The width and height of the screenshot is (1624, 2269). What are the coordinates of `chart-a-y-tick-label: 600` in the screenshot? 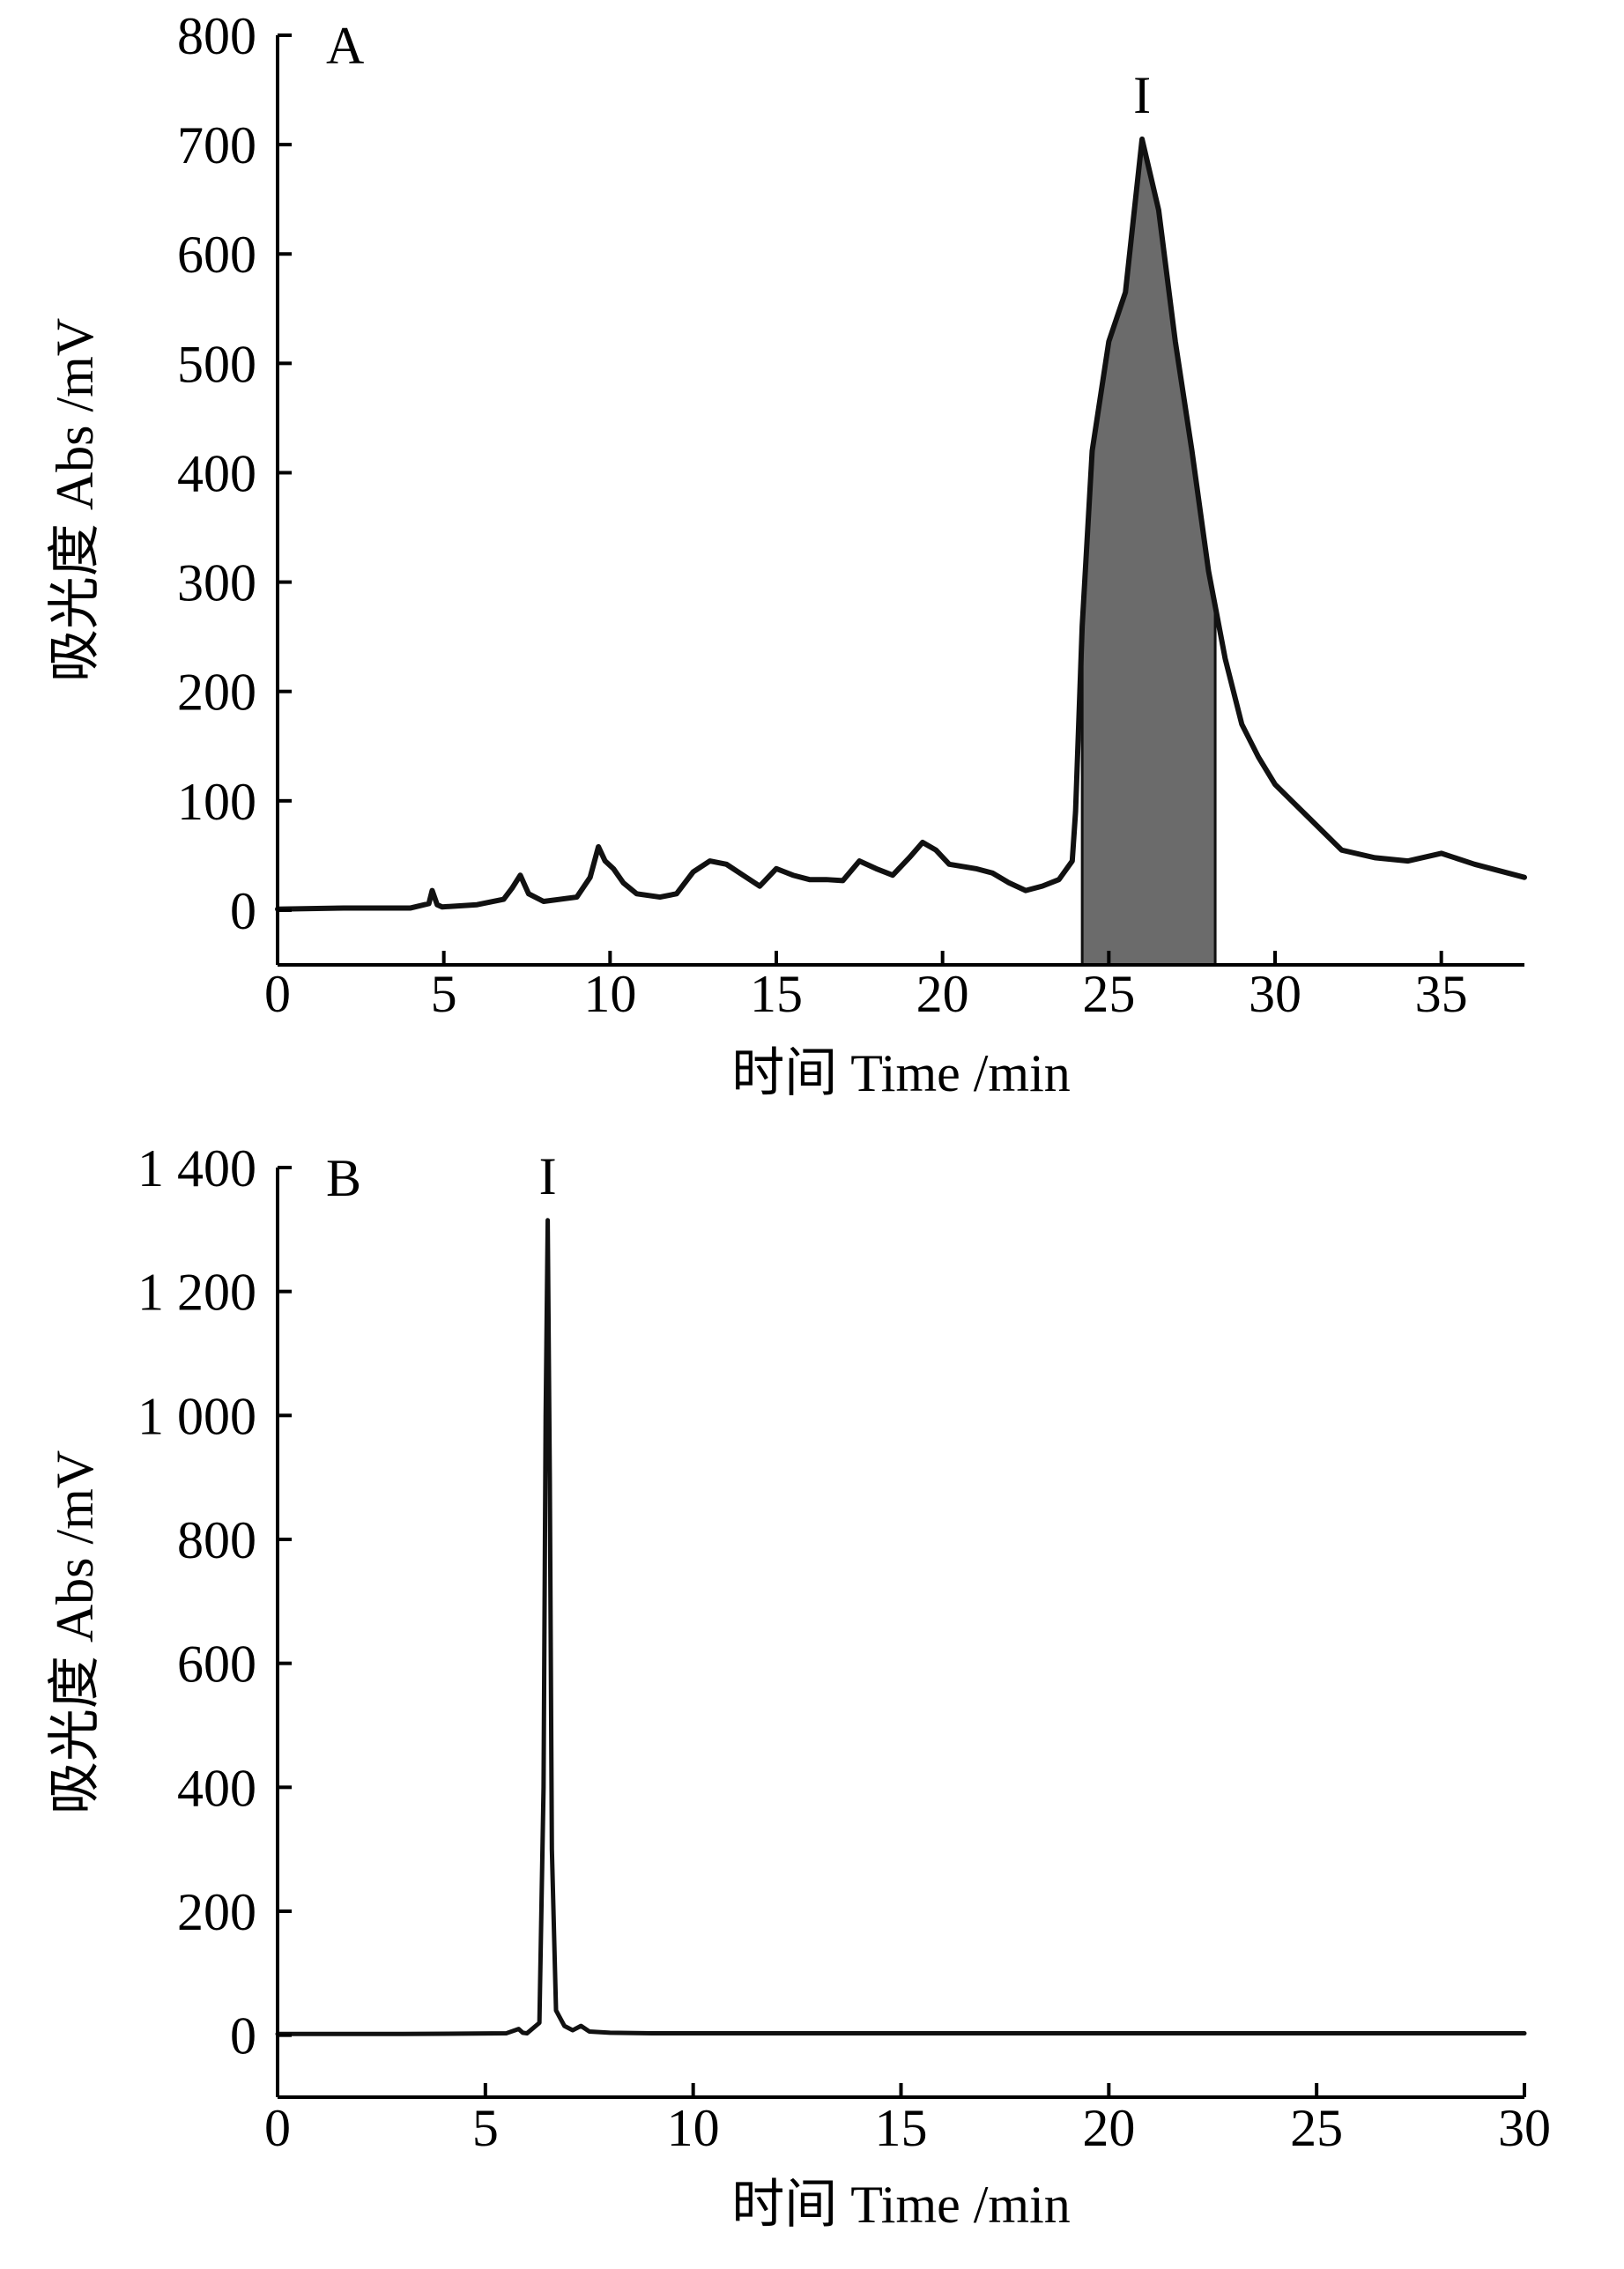 It's located at (216, 255).